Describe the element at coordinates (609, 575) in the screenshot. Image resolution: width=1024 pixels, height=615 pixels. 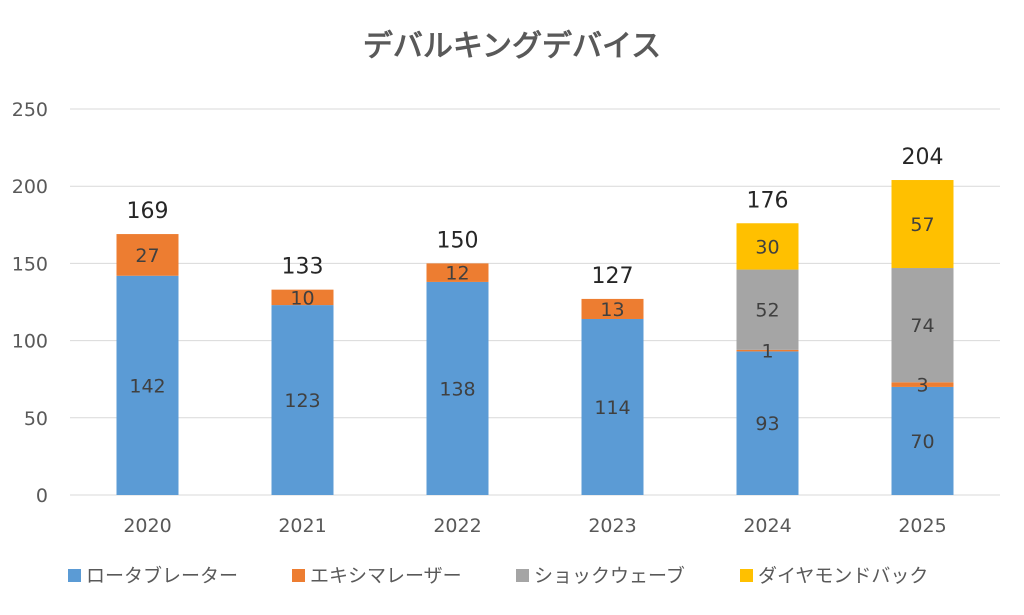
I see `legend-label: ショックウェーブ` at that location.